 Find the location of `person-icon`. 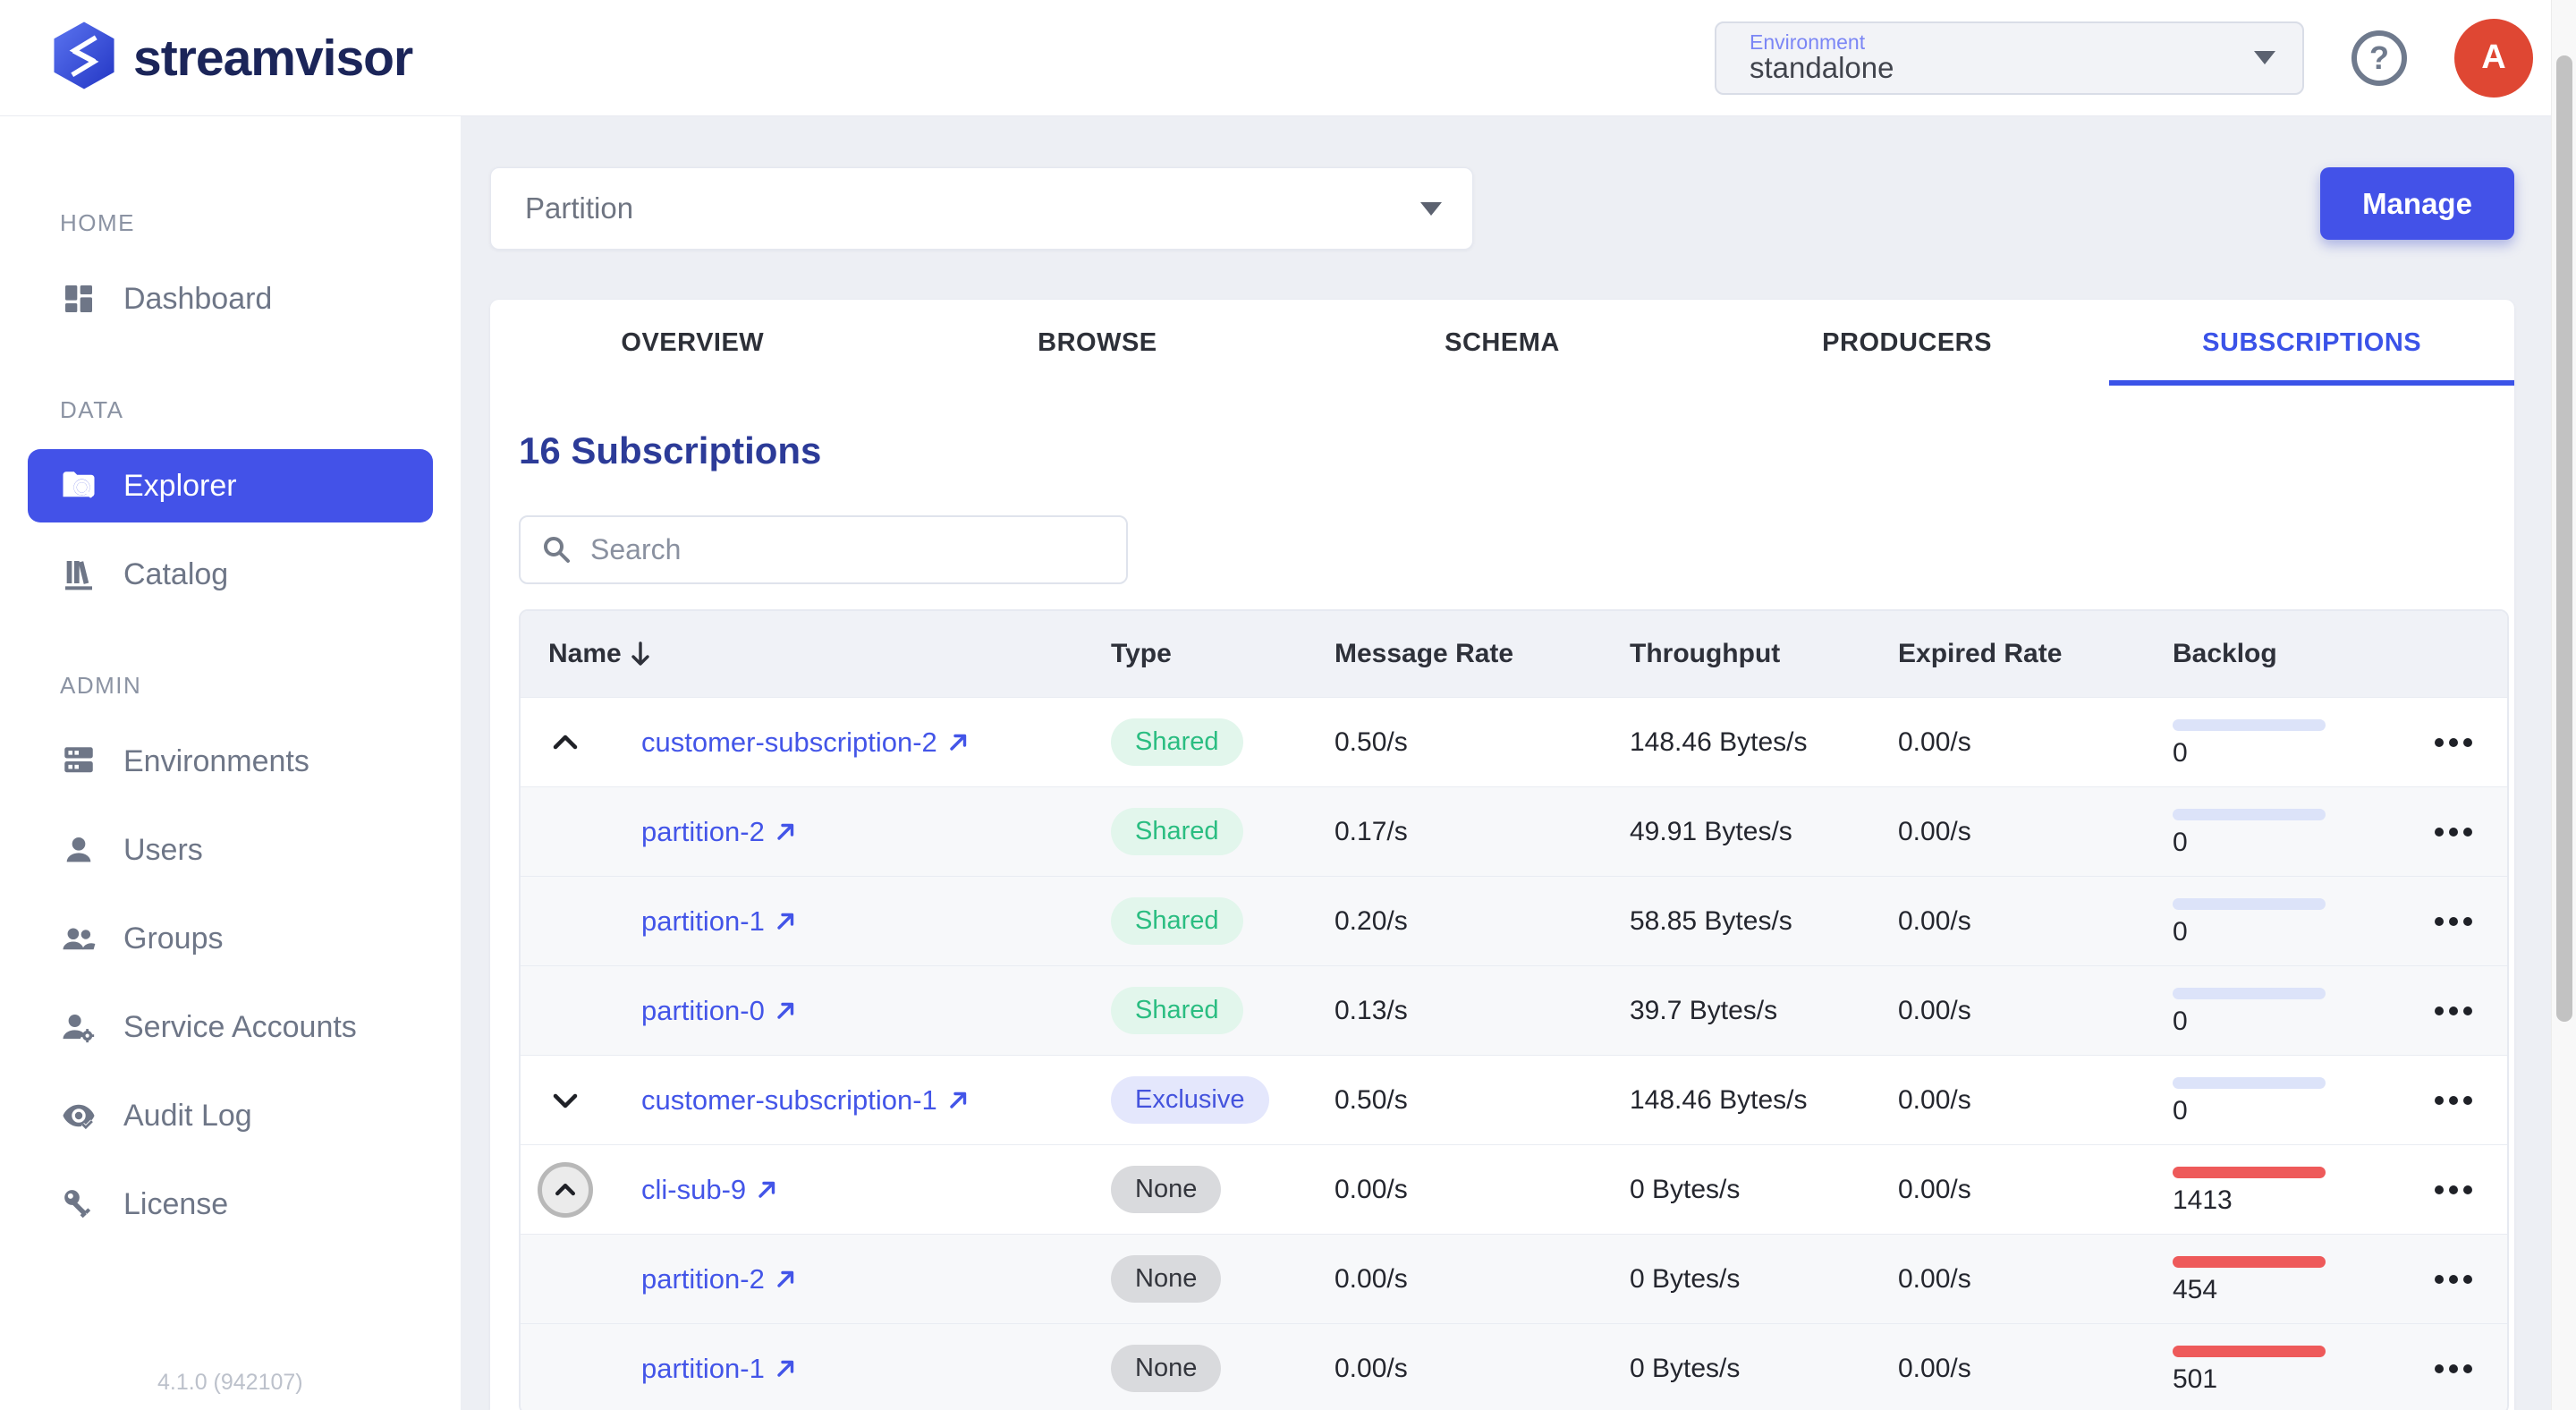

person-icon is located at coordinates (78, 850).